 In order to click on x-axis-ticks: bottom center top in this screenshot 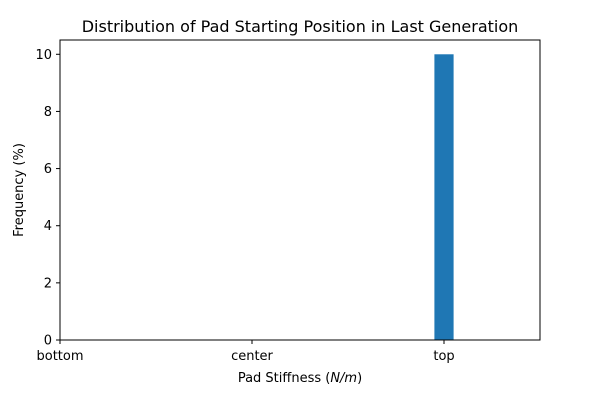, I will do `click(245, 352)`.